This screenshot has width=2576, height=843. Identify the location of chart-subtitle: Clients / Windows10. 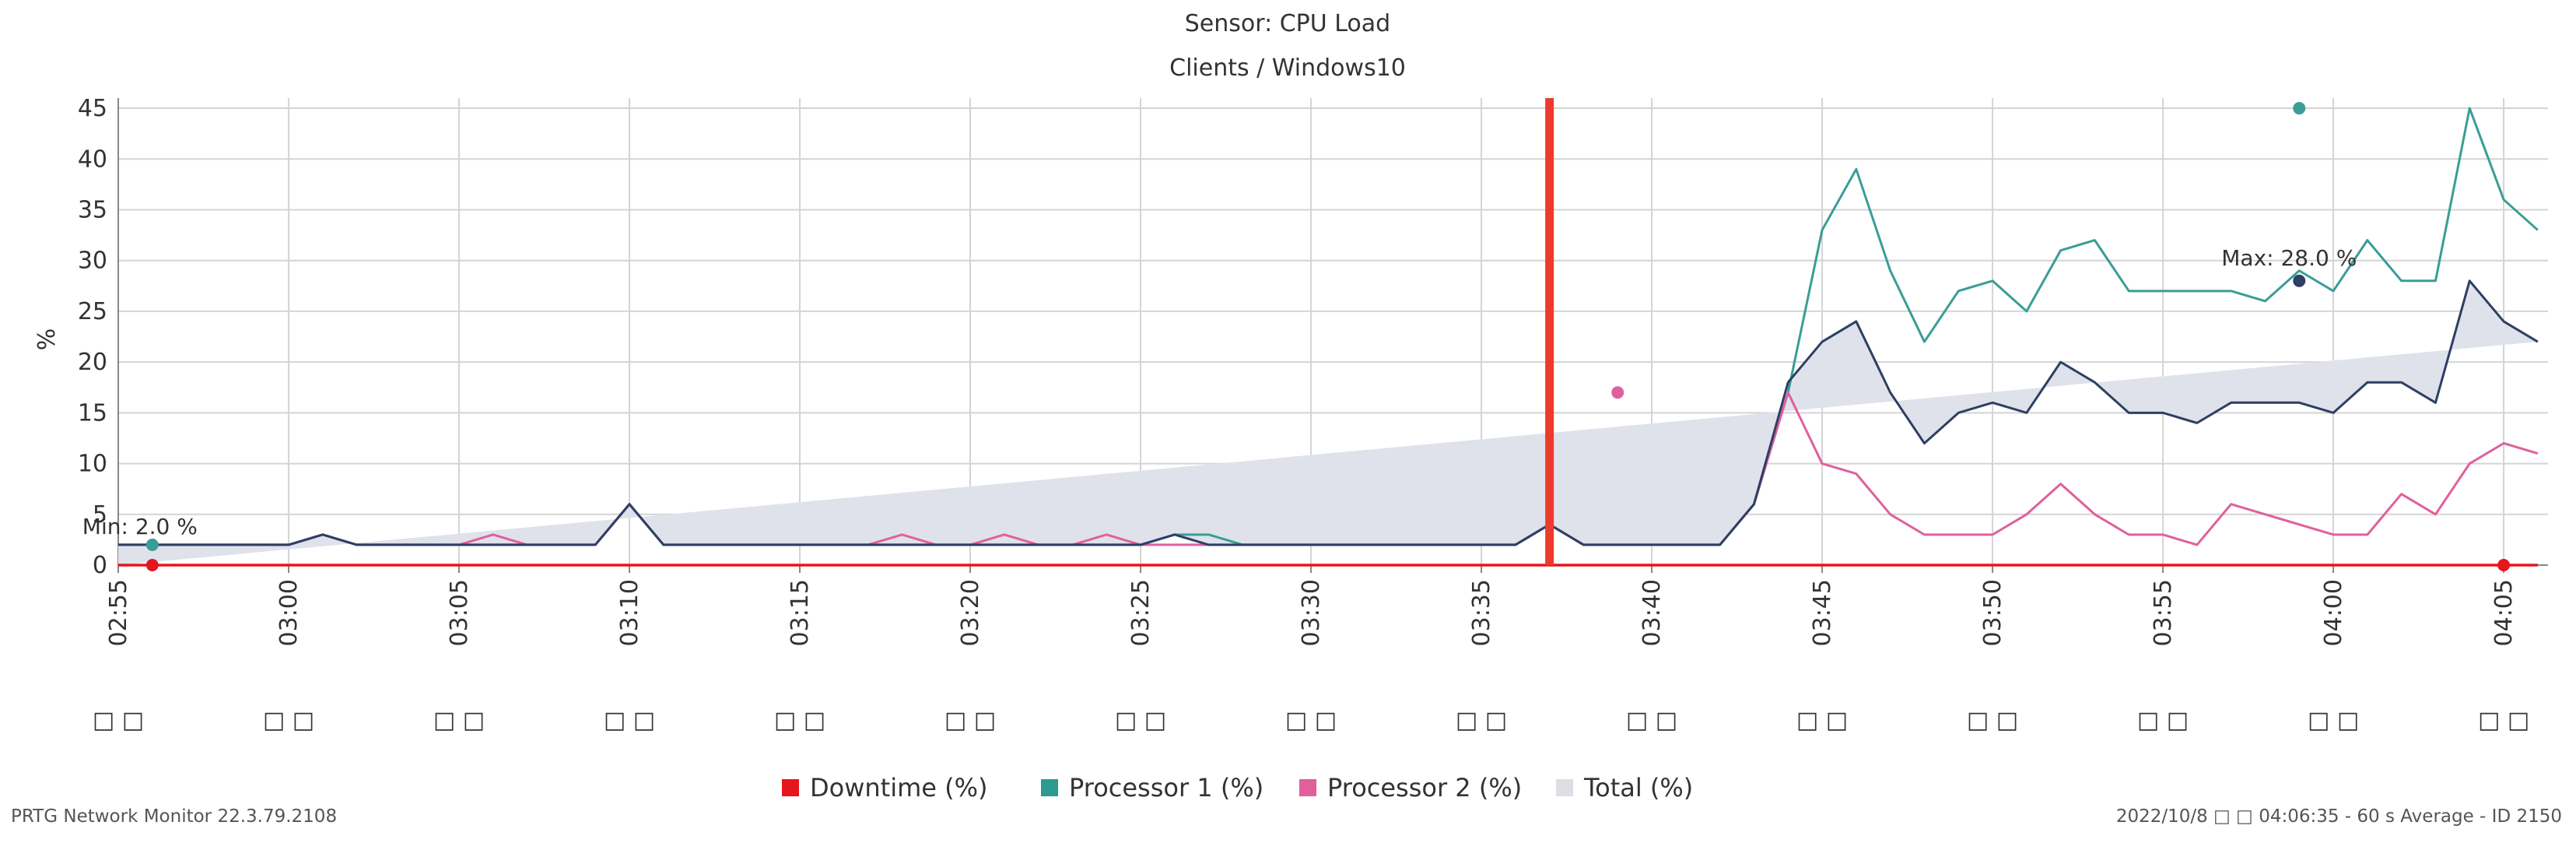
(1287, 68).